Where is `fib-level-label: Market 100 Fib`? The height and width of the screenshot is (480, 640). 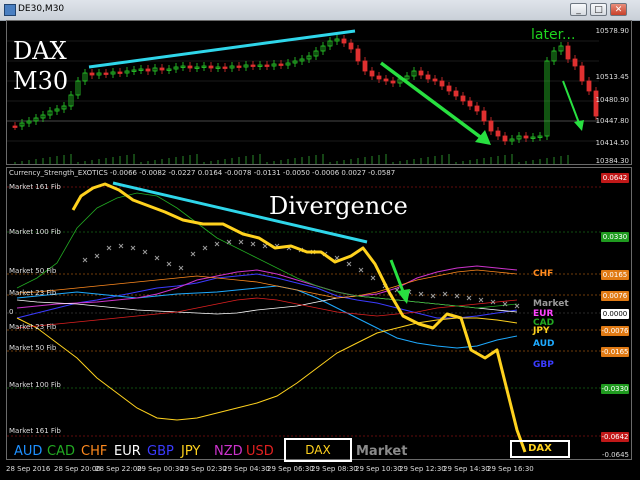 fib-level-label: Market 100 Fib is located at coordinates (35, 385).